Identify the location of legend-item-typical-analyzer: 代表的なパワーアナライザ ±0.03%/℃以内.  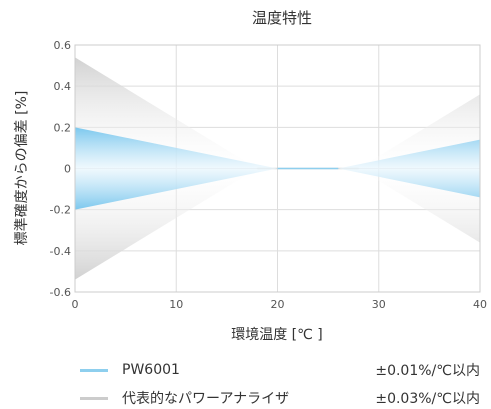
(280, 398).